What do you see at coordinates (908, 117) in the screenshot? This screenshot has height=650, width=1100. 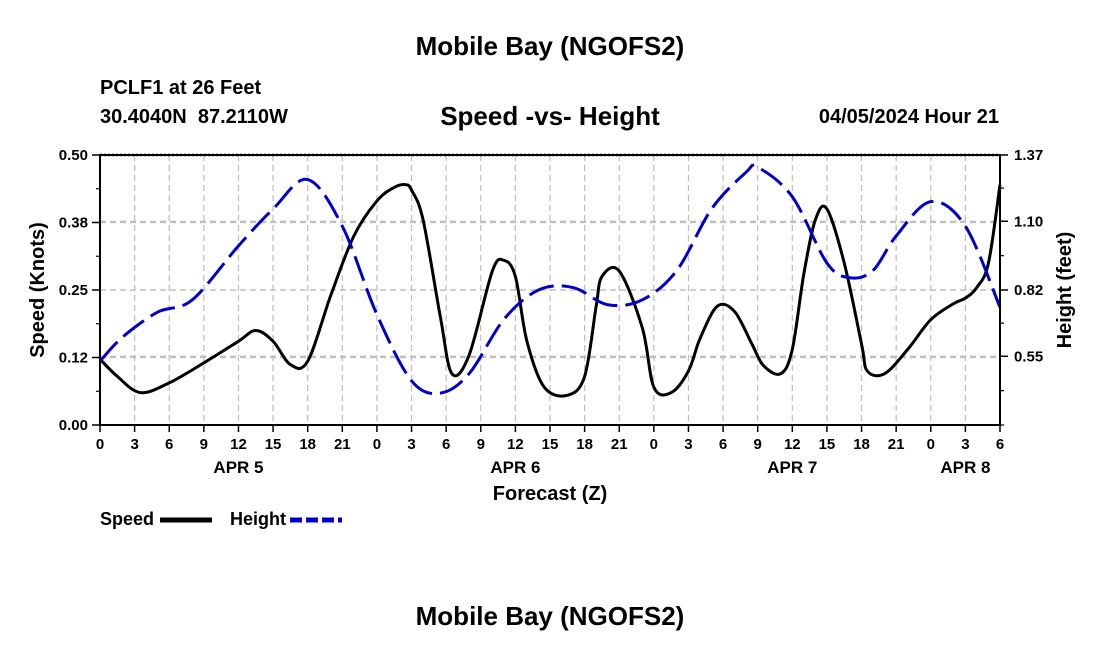 I see `forecast-datetime: 04/05/2024 Hour 21` at bounding box center [908, 117].